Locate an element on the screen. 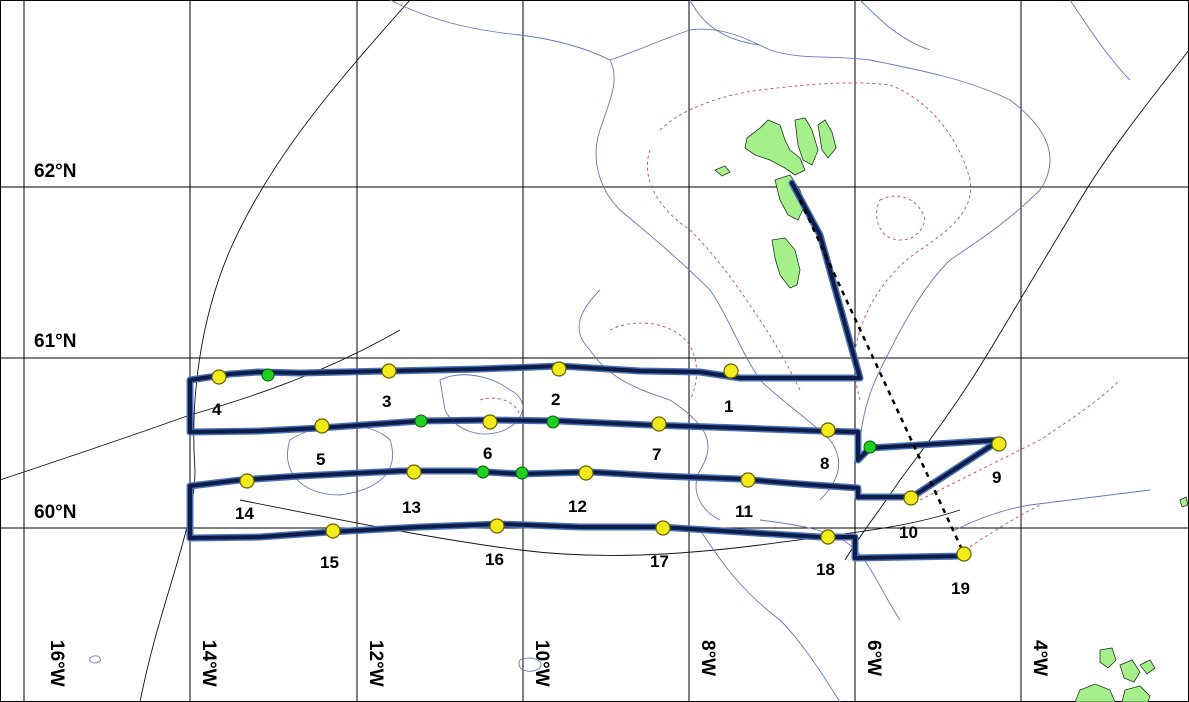 The height and width of the screenshot is (702, 1189). station-label: 18 is located at coordinates (825, 569).